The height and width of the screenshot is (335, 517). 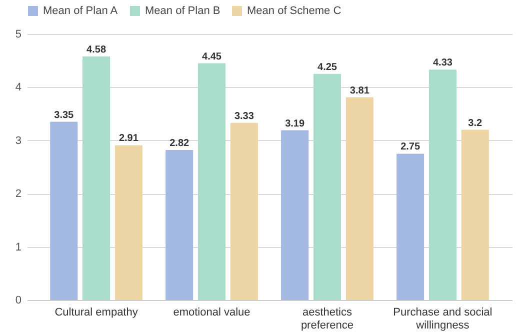 I want to click on y-tick-label: 0, so click(x=18, y=300).